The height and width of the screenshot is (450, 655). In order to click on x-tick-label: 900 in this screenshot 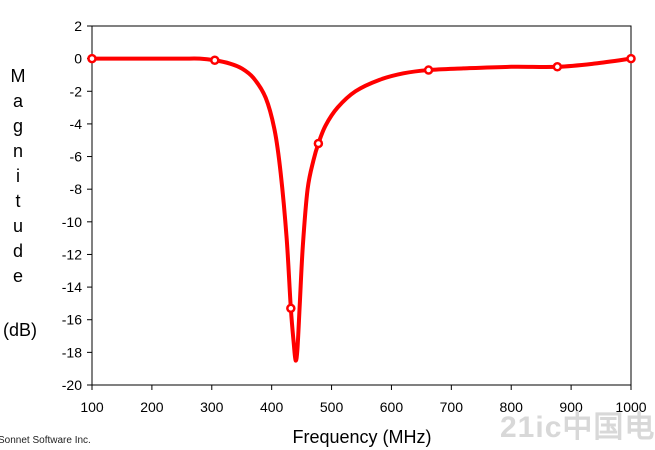, I will do `click(571, 407)`.